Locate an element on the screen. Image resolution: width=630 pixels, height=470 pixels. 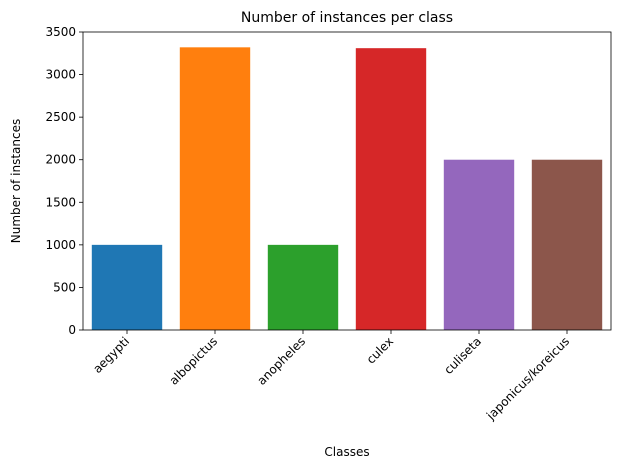
x-axis-label: Classes is located at coordinates (346, 452).